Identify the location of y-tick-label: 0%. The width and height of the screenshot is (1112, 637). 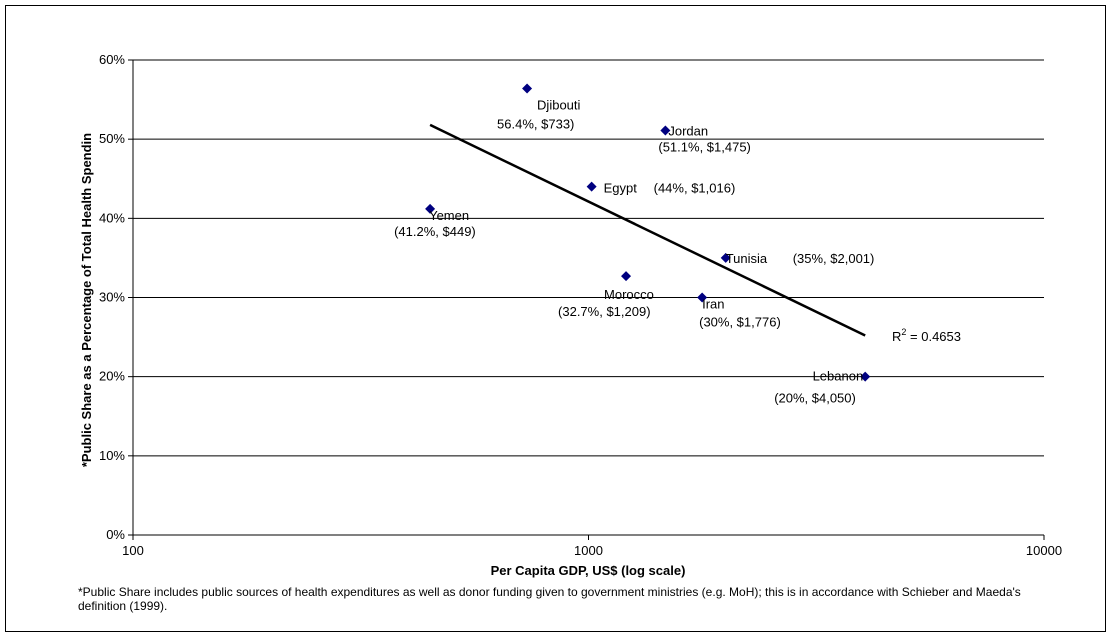
(115, 534).